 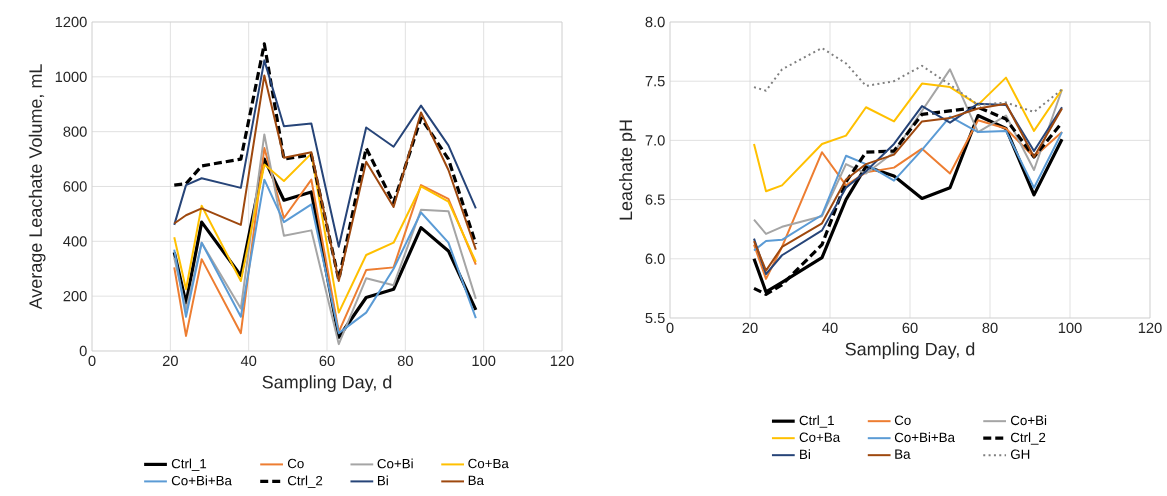 What do you see at coordinates (655, 22) in the screenshot?
I see `y-tick-label: 8.0` at bounding box center [655, 22].